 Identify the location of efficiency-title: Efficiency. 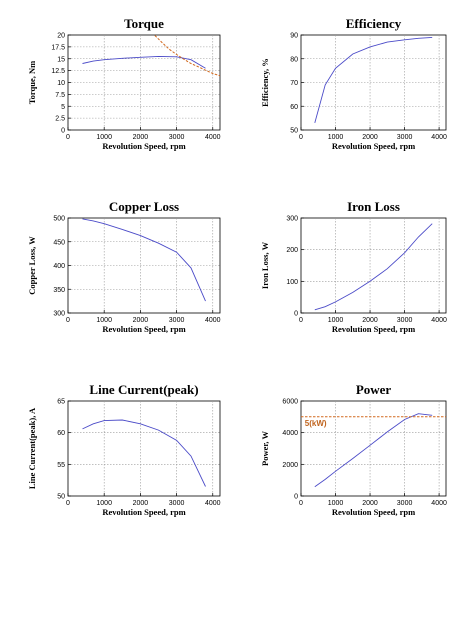
(374, 23).